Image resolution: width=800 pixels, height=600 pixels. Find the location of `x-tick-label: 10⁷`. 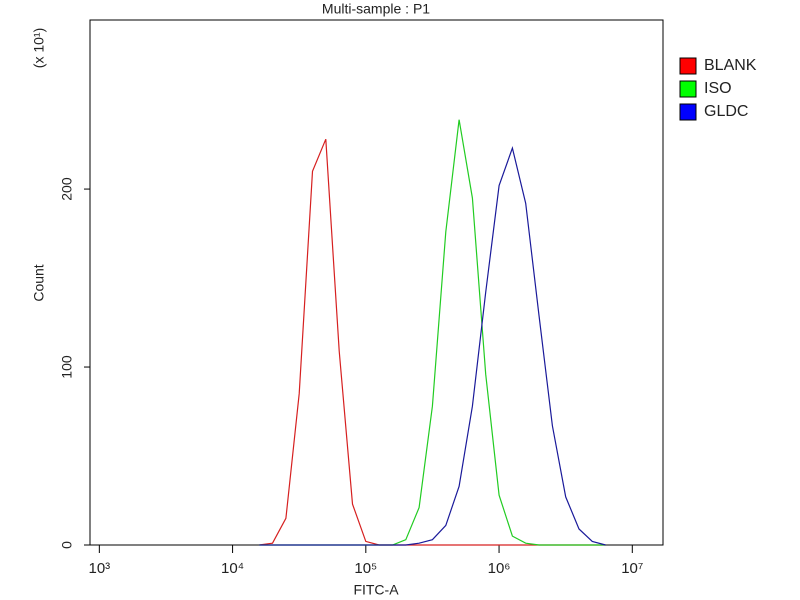

x-tick-label: 10⁷ is located at coordinates (632, 568).